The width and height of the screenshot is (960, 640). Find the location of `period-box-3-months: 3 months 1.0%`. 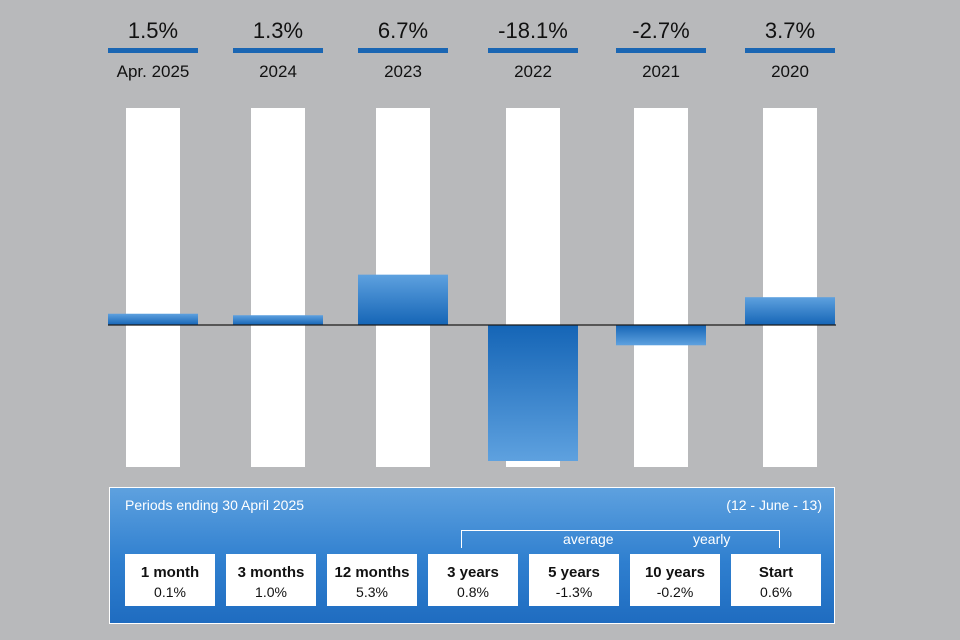

period-box-3-months: 3 months 1.0% is located at coordinates (271, 580).